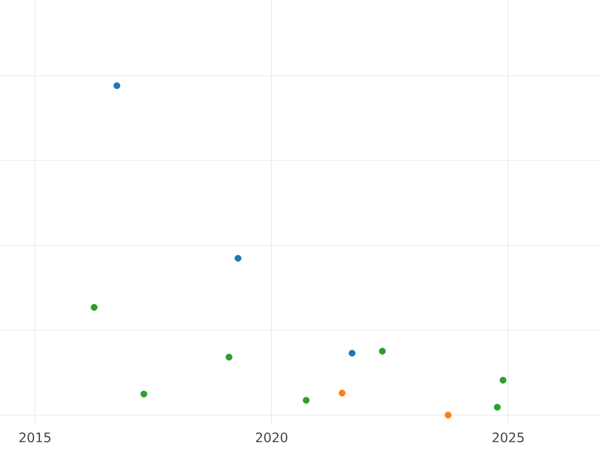 The width and height of the screenshot is (600, 450). Describe the element at coordinates (508, 437) in the screenshot. I see `x-tick-label: 2025` at that location.